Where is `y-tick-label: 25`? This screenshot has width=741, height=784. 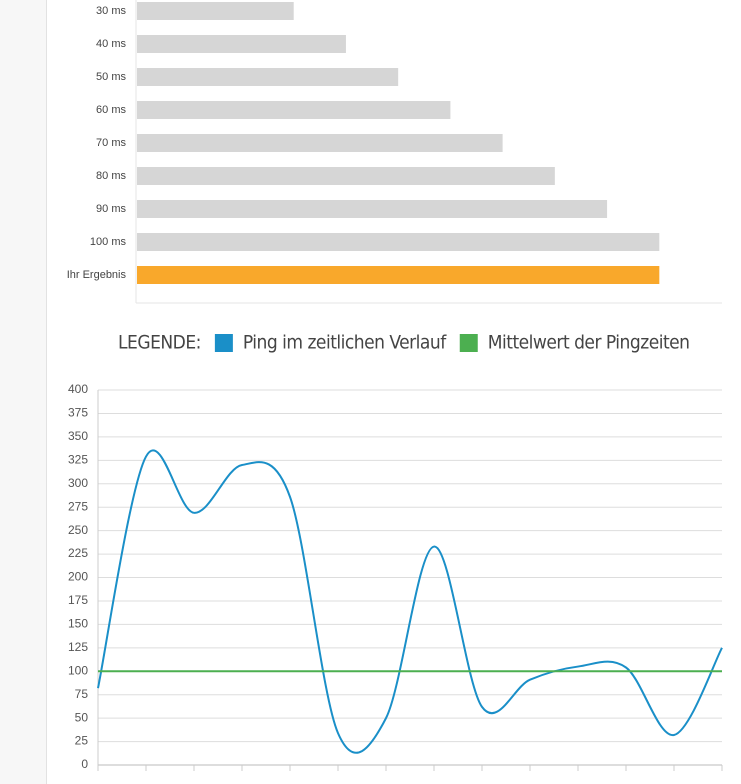
y-tick-label: 25 is located at coordinates (82, 741).